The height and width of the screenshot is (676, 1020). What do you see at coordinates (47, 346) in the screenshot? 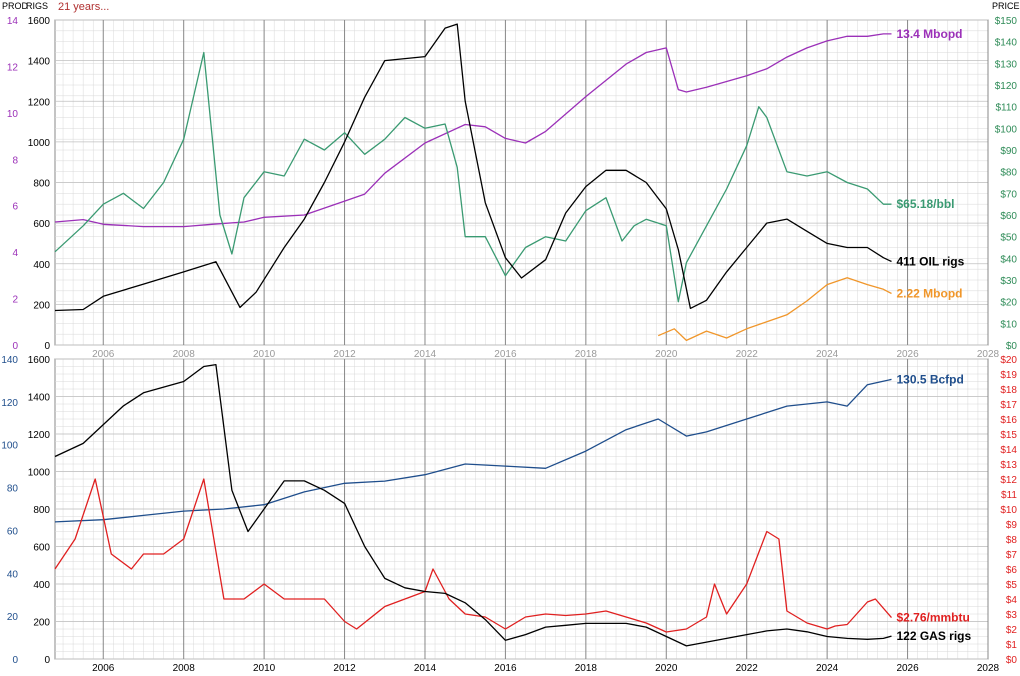
I see `oil-rigs-tick-label: 0` at bounding box center [47, 346].